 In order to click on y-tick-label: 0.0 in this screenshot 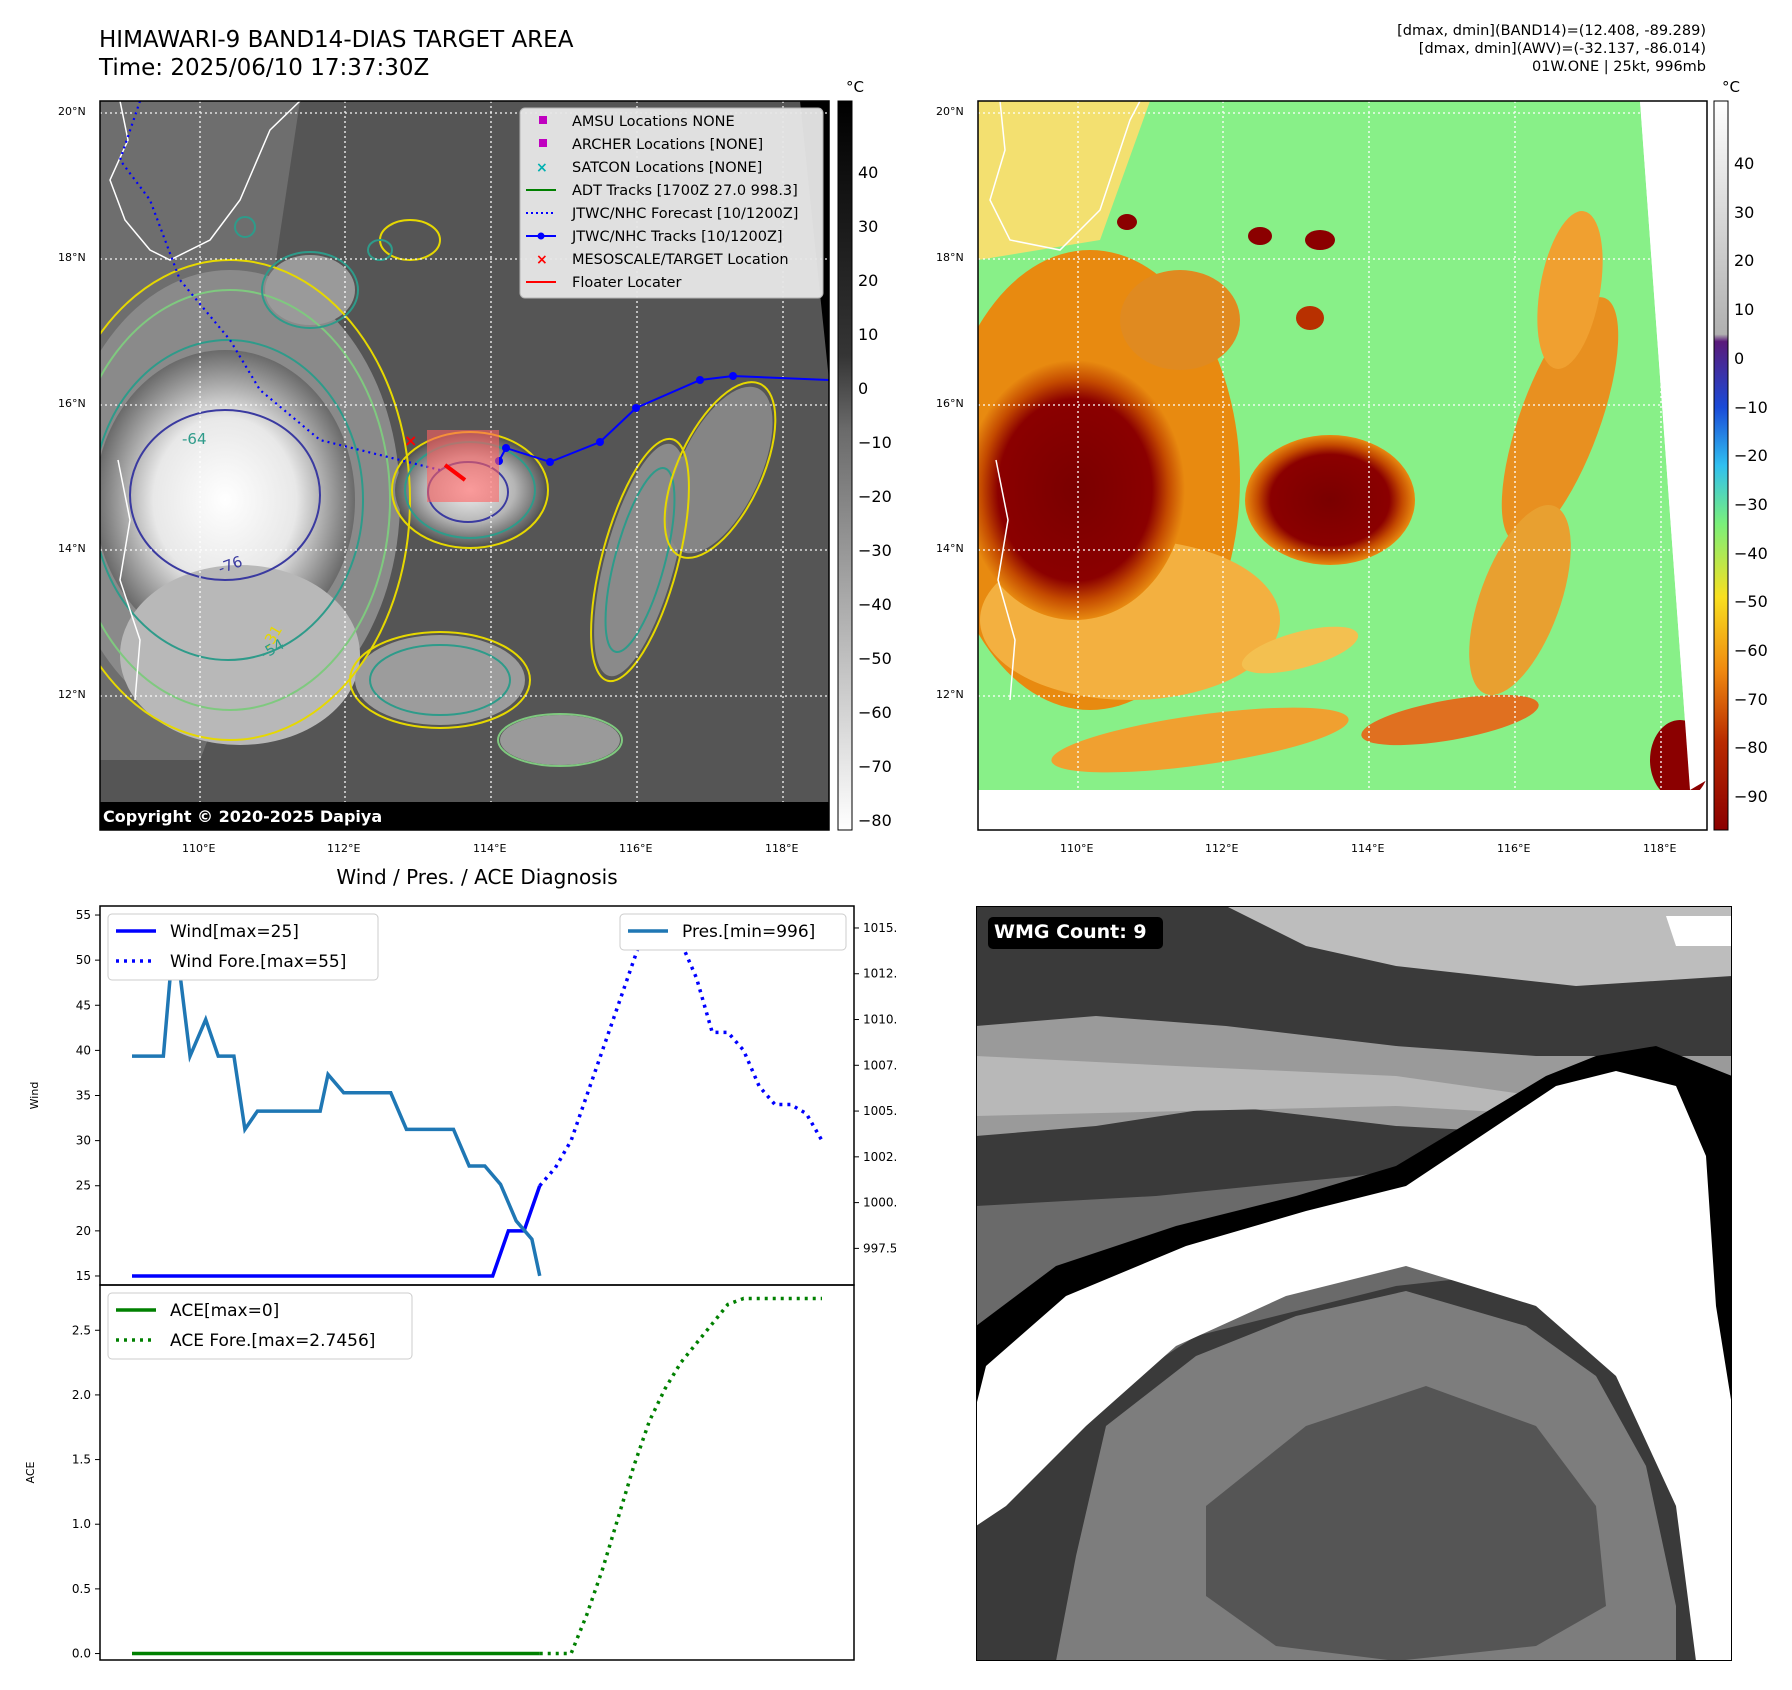, I will do `click(81, 1654)`.